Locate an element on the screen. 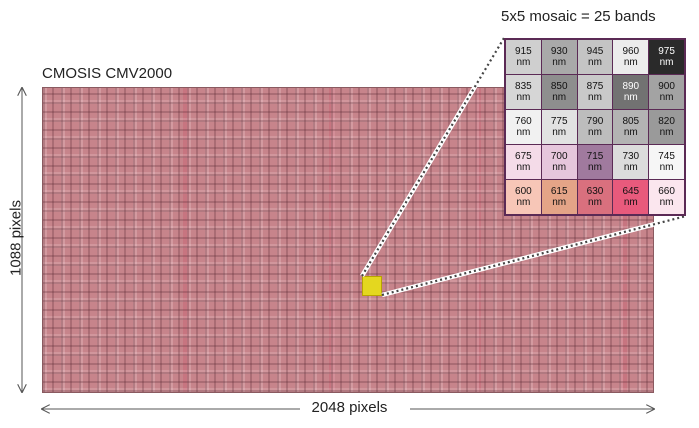  band-wavelength-value: 730 is located at coordinates (631, 156).